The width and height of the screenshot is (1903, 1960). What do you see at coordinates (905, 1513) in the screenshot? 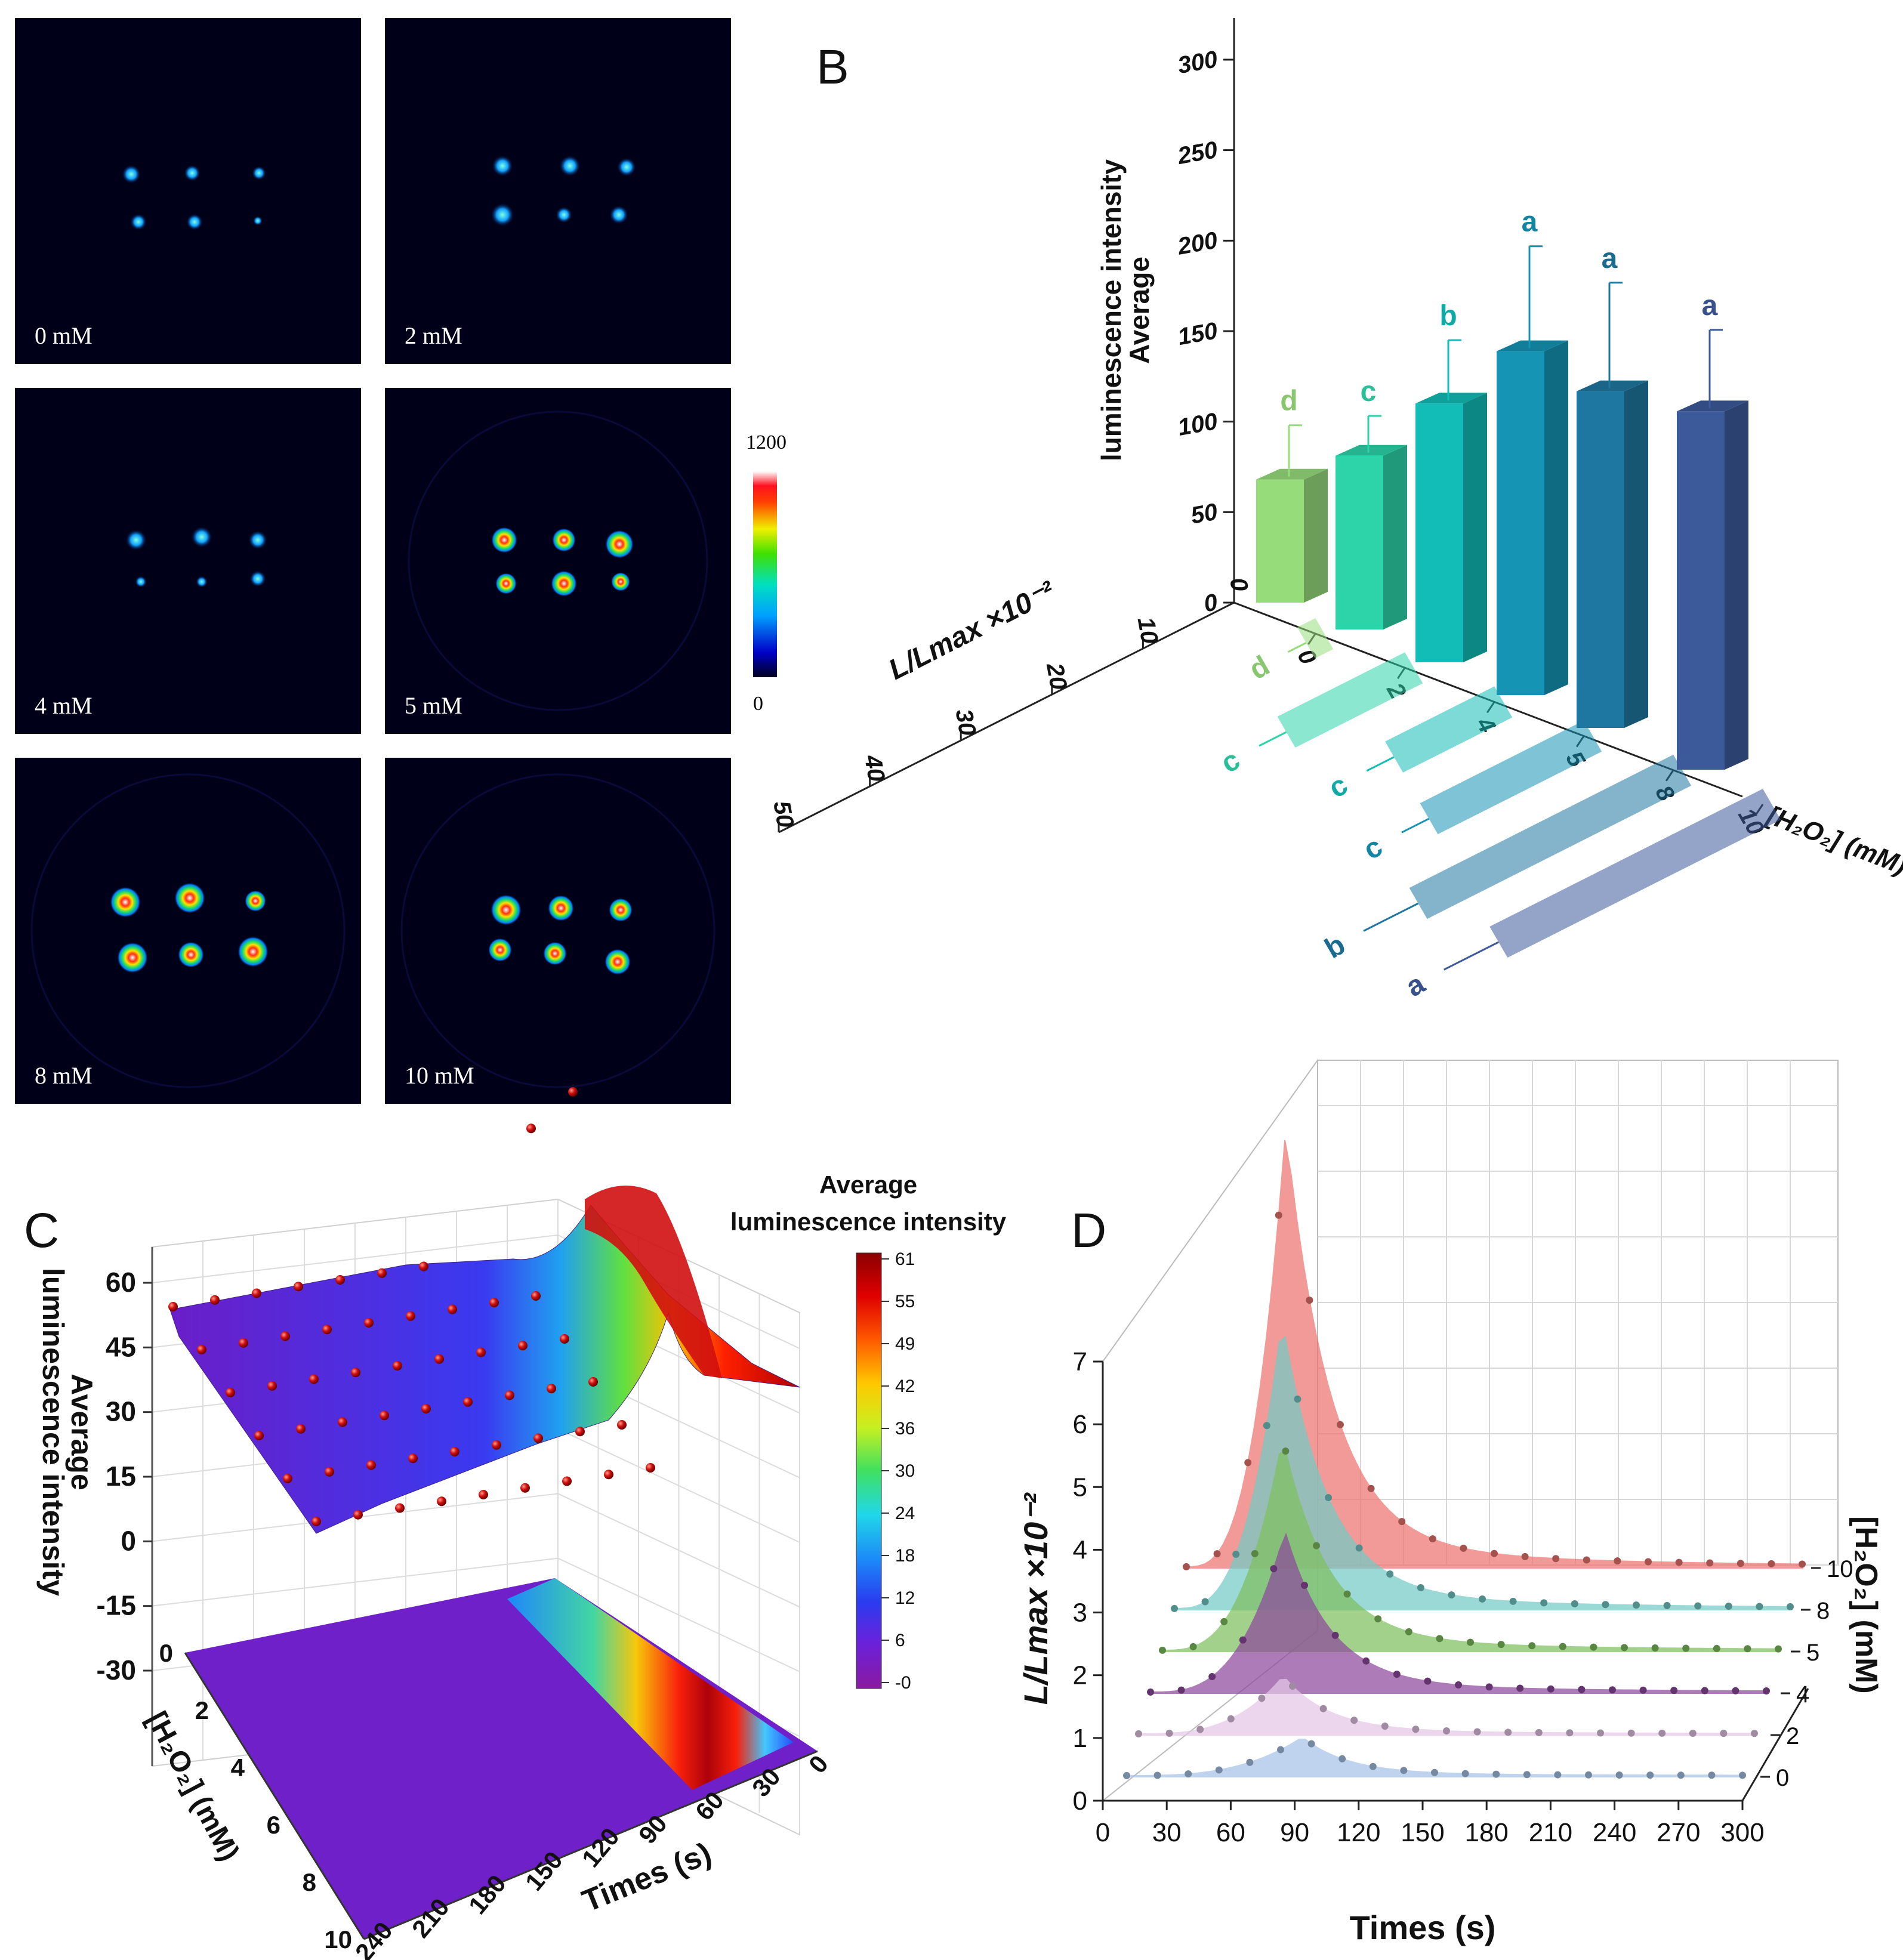
I see `c-colorbar-tick-label: 24` at bounding box center [905, 1513].